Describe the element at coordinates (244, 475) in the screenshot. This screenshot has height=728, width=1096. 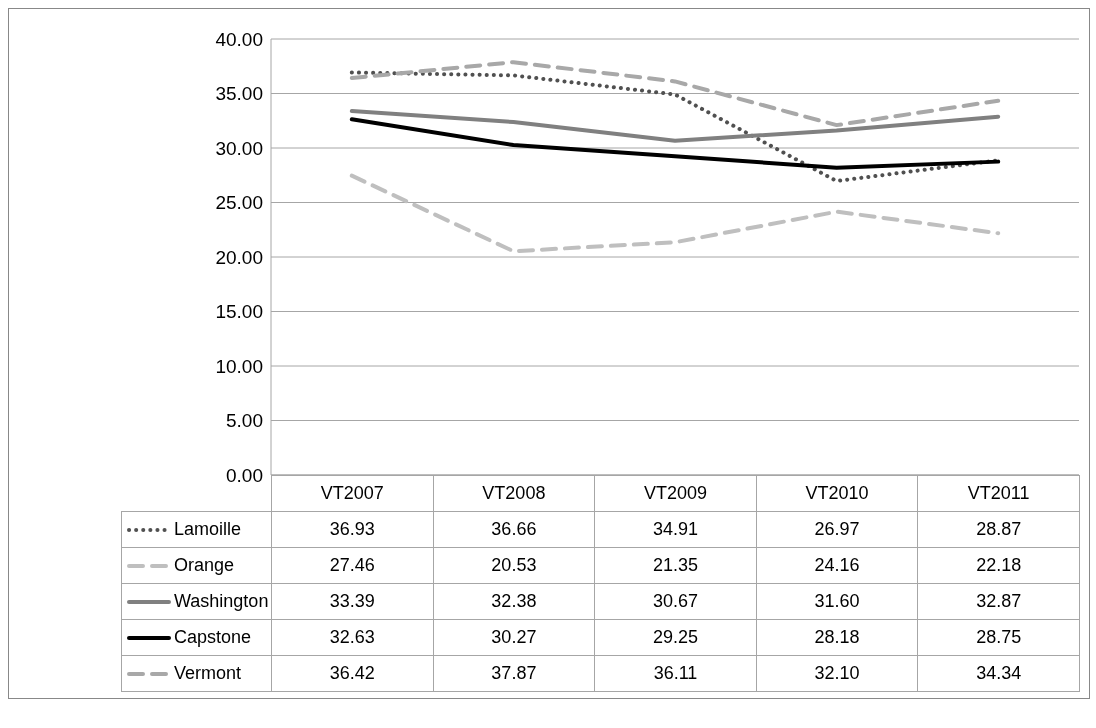
I see `y-tick-label: 0.00` at that location.